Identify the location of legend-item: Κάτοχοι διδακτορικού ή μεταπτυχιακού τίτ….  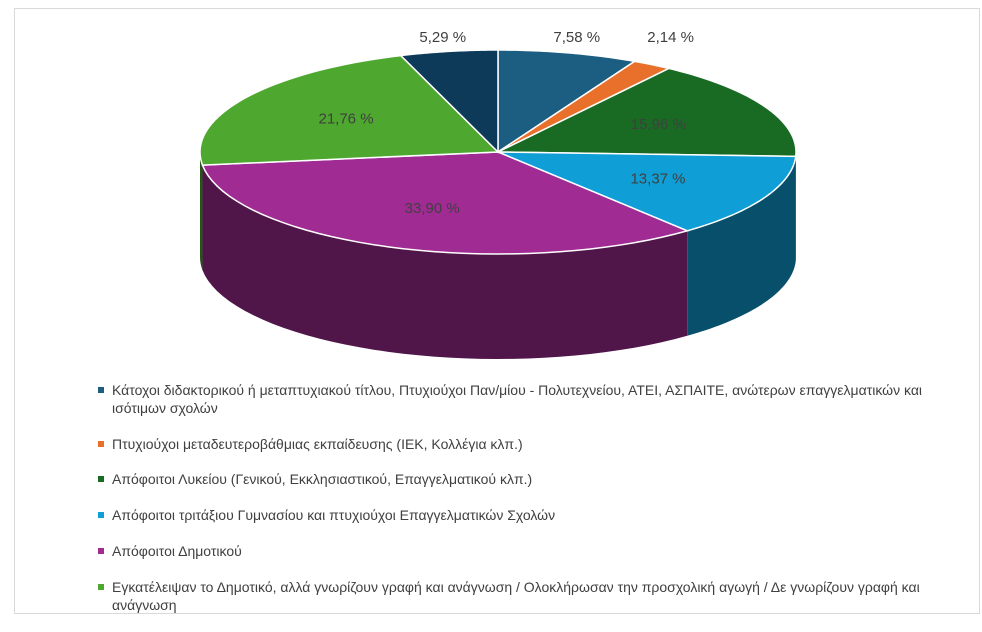
(523, 399).